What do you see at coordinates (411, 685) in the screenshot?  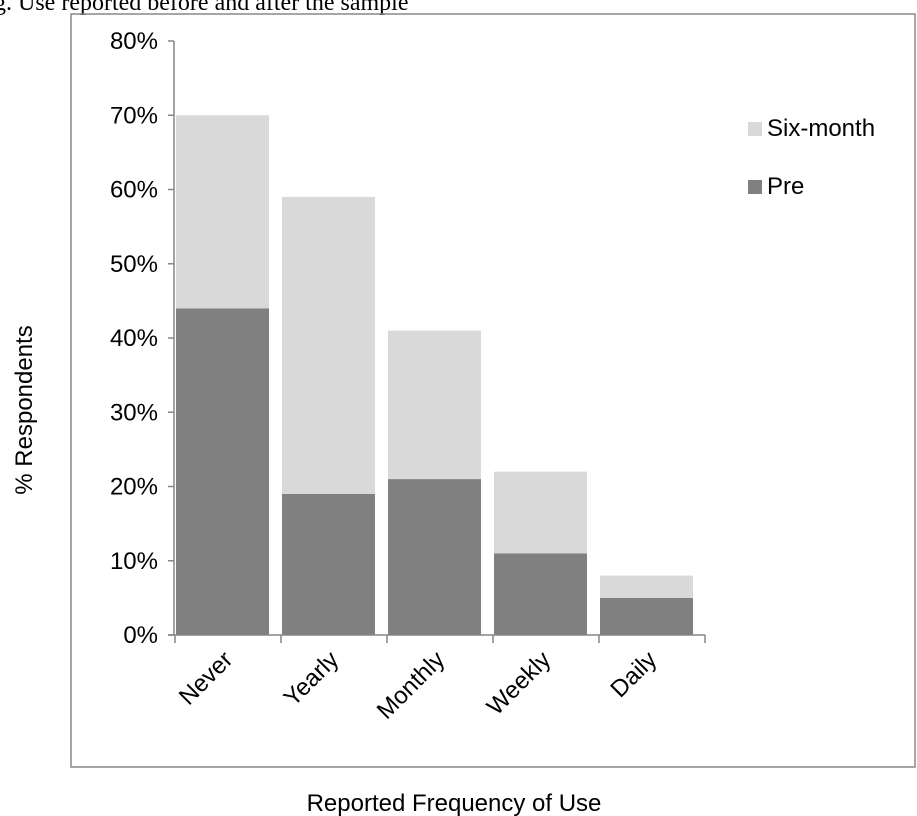 I see `x-tick-label-monthly: Monthly` at bounding box center [411, 685].